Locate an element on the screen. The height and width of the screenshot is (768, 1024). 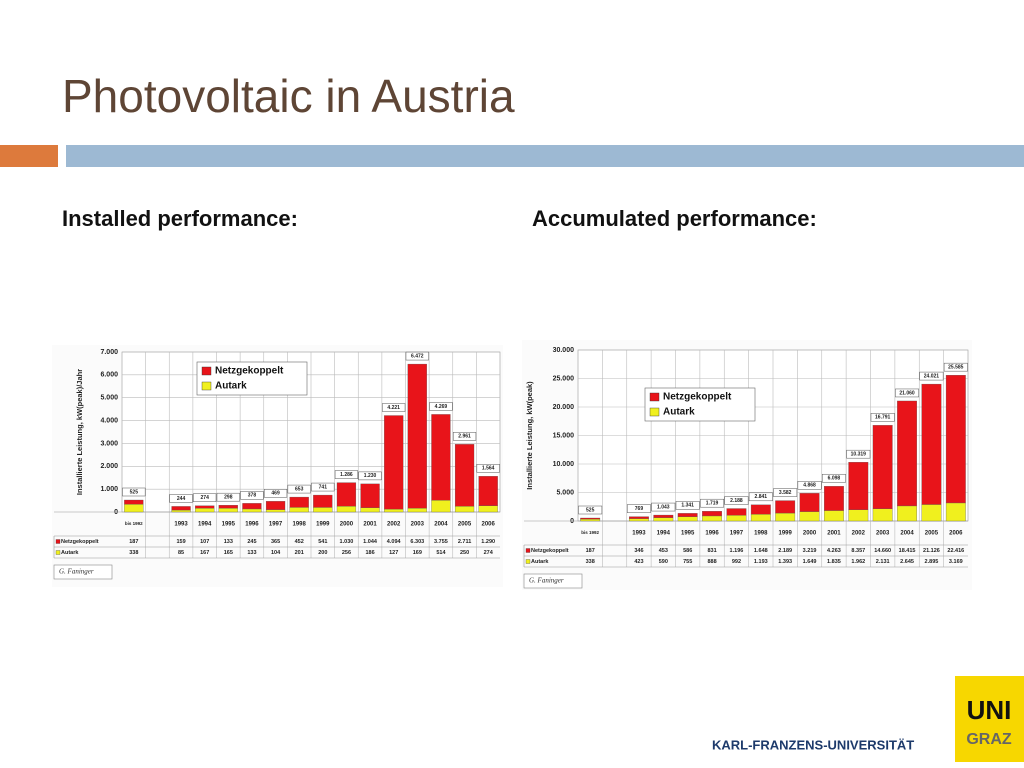
y-tick-label: 3.000 is located at coordinates (109, 443).